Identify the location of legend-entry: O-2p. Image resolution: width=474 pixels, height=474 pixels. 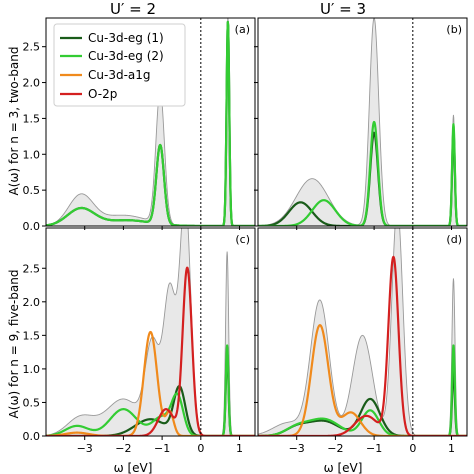
(88, 94).